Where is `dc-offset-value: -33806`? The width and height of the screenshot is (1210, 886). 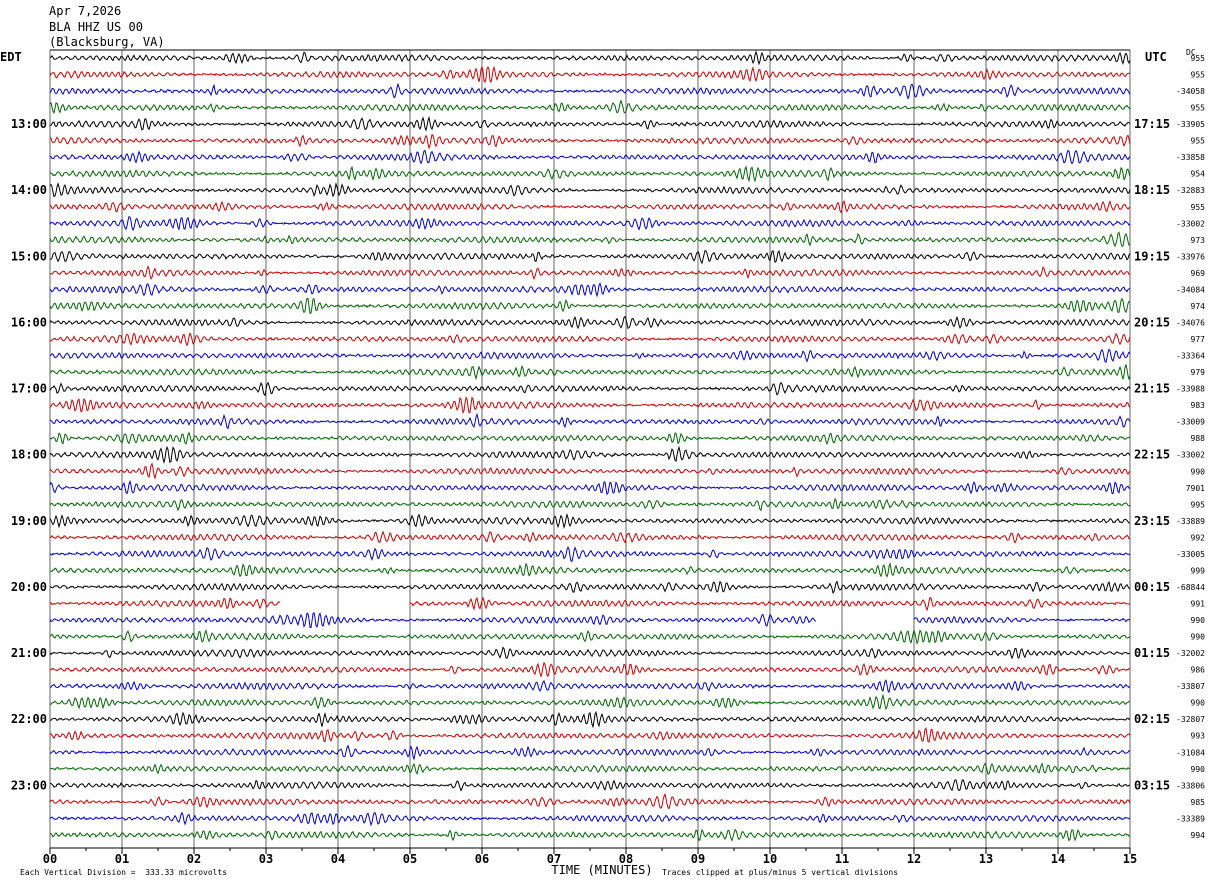
dc-offset-value: -33806 is located at coordinates (1190, 785).